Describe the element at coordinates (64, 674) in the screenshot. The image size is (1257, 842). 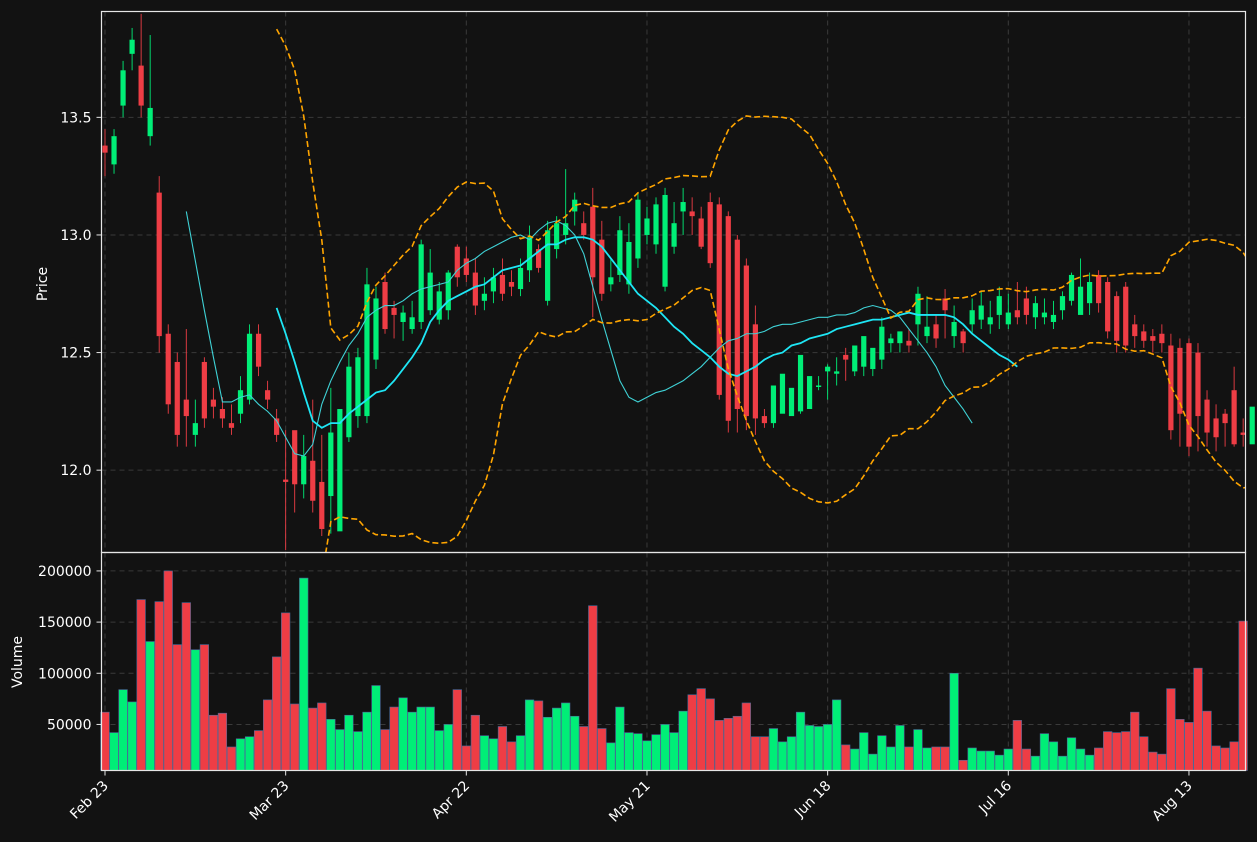
I see `volume-y-tick-label: 100000` at that location.